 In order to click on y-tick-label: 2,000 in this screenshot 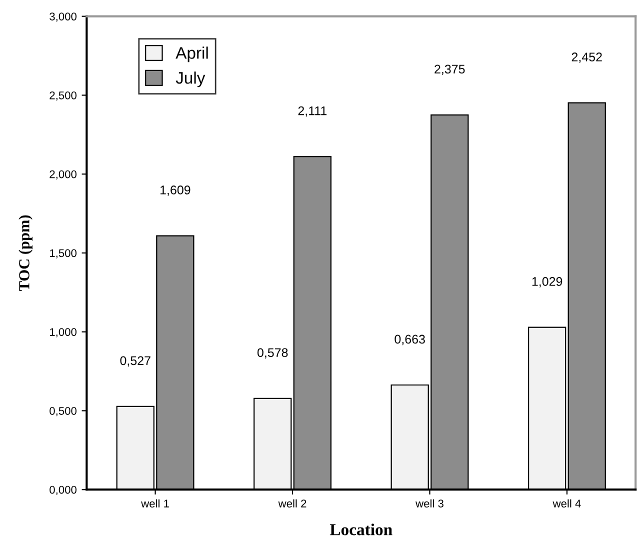, I will do `click(63, 175)`.